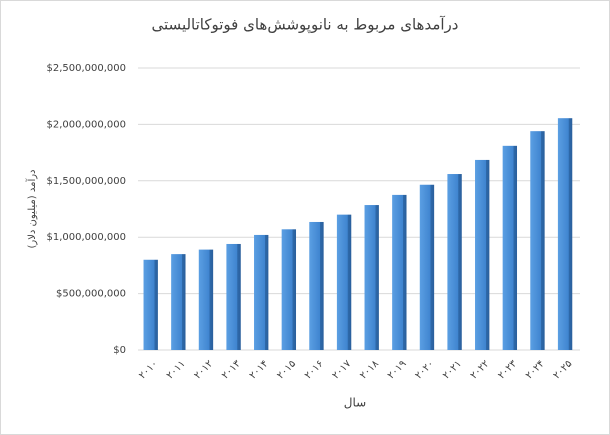 The image size is (610, 435). What do you see at coordinates (31, 208) in the screenshot?
I see `y-axis-title: درآمد (میلیون دلار)` at bounding box center [31, 208].